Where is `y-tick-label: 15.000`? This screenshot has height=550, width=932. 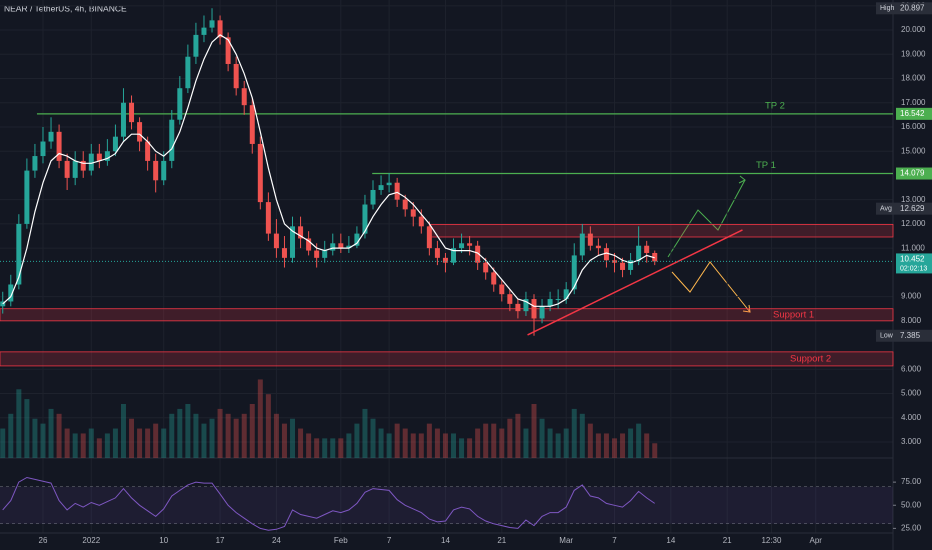
y-tick-label: 15.000 is located at coordinates (913, 150).